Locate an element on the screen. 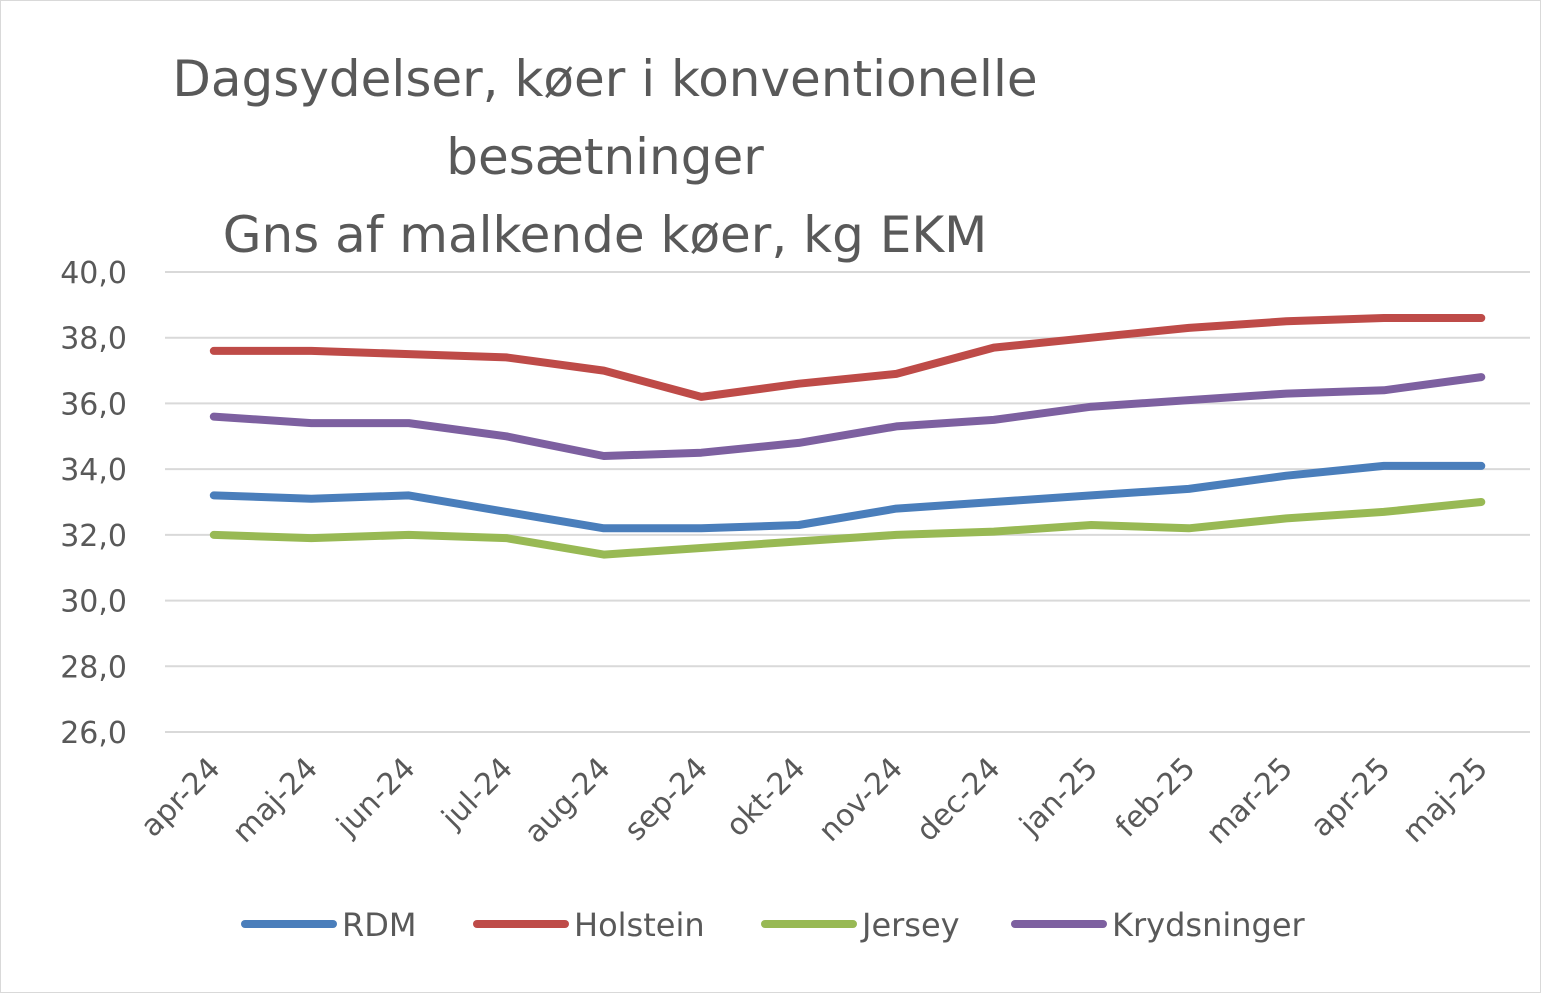  y-tick-label: 26,0 is located at coordinates (93, 733).